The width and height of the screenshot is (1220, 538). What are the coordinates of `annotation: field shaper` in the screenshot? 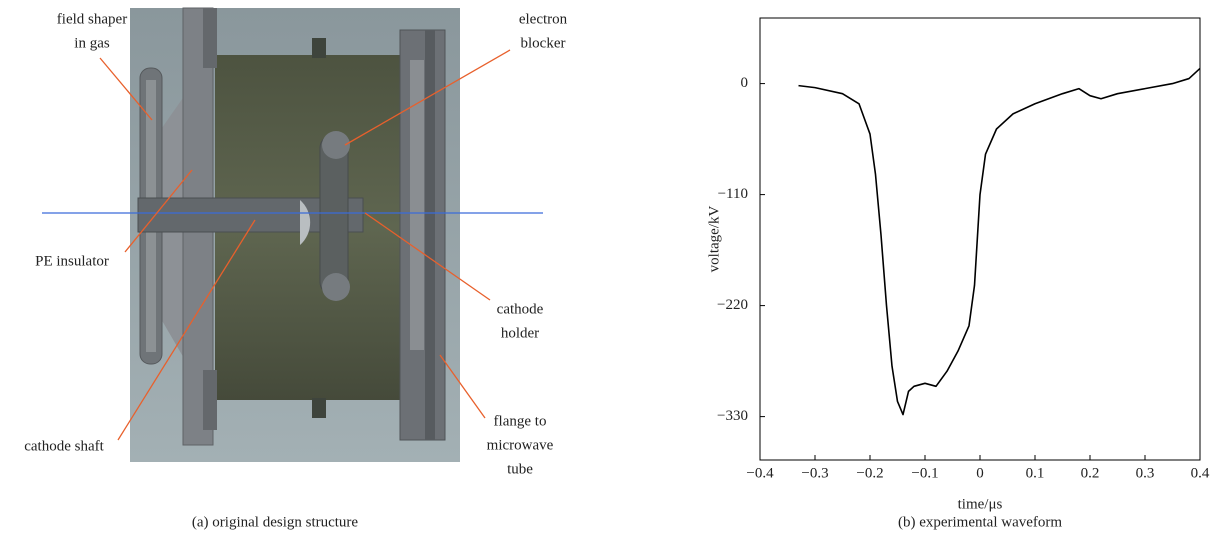 It's located at (92, 19).